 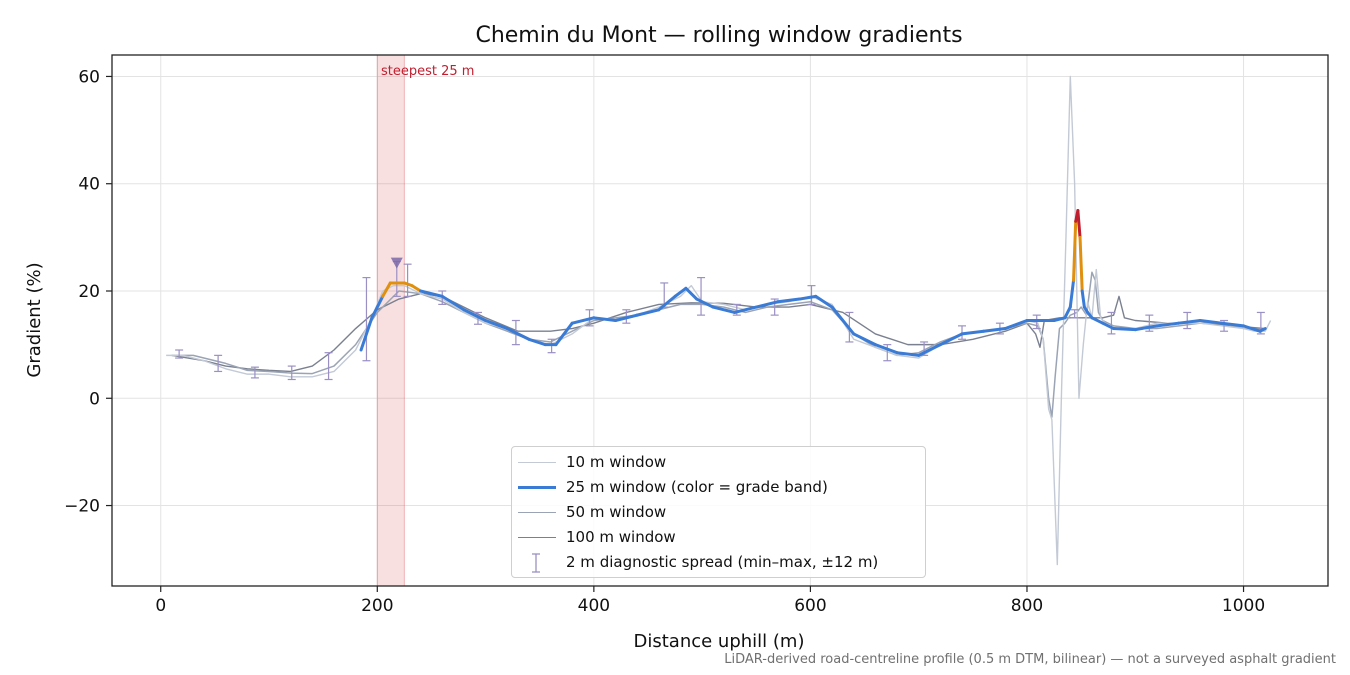 What do you see at coordinates (89, 185) in the screenshot?
I see `y-tick-label: 40` at bounding box center [89, 185].